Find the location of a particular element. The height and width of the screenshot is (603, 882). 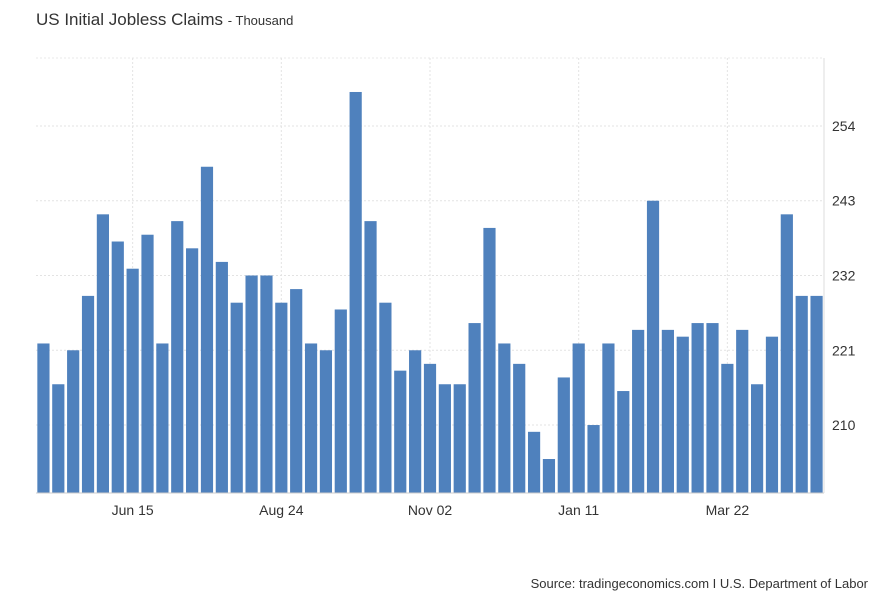

y-tick-label: 243 is located at coordinates (844, 201).